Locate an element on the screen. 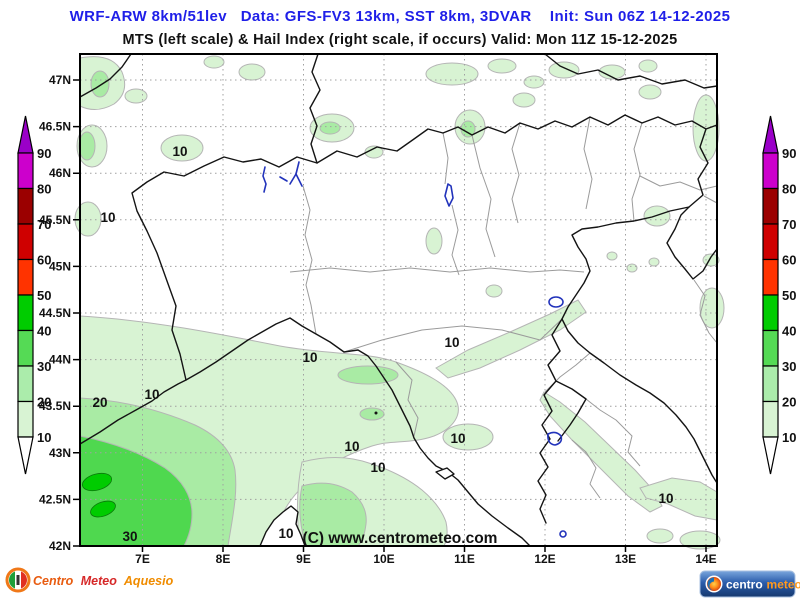 The height and width of the screenshot is (600, 800). lon-tick-label: 8E is located at coordinates (223, 559).